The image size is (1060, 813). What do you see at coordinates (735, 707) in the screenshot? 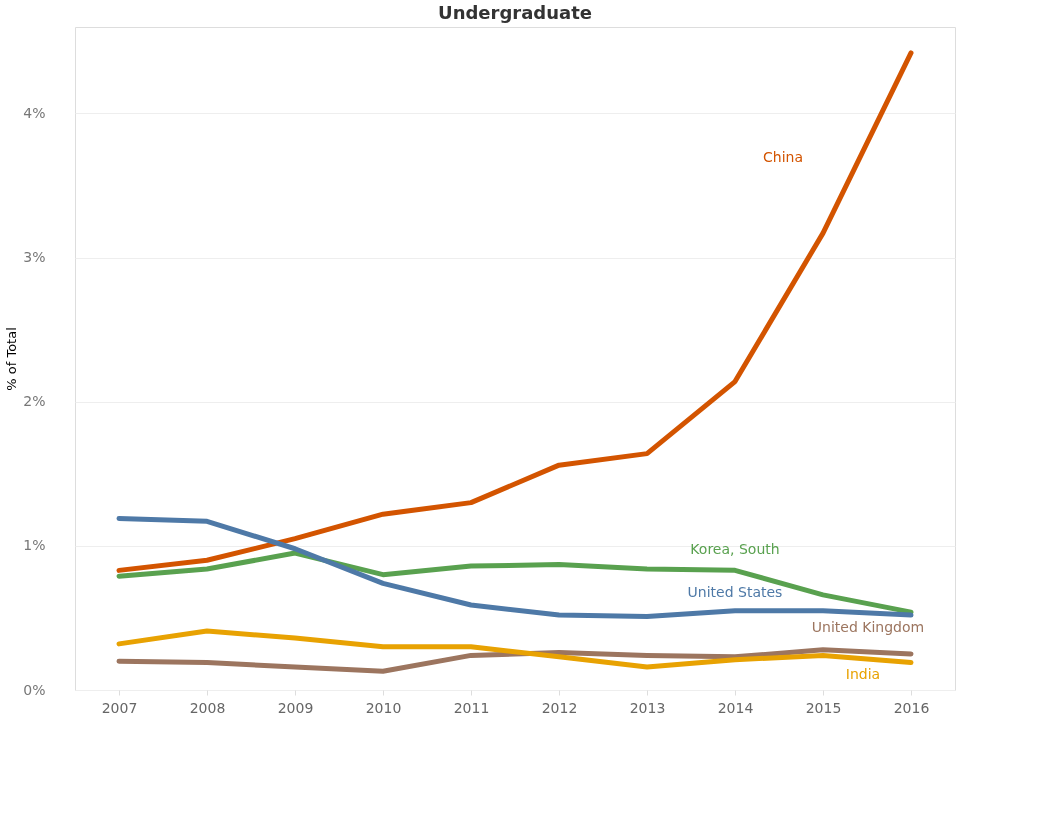
I see `x-tick-label: 2014` at bounding box center [735, 707].